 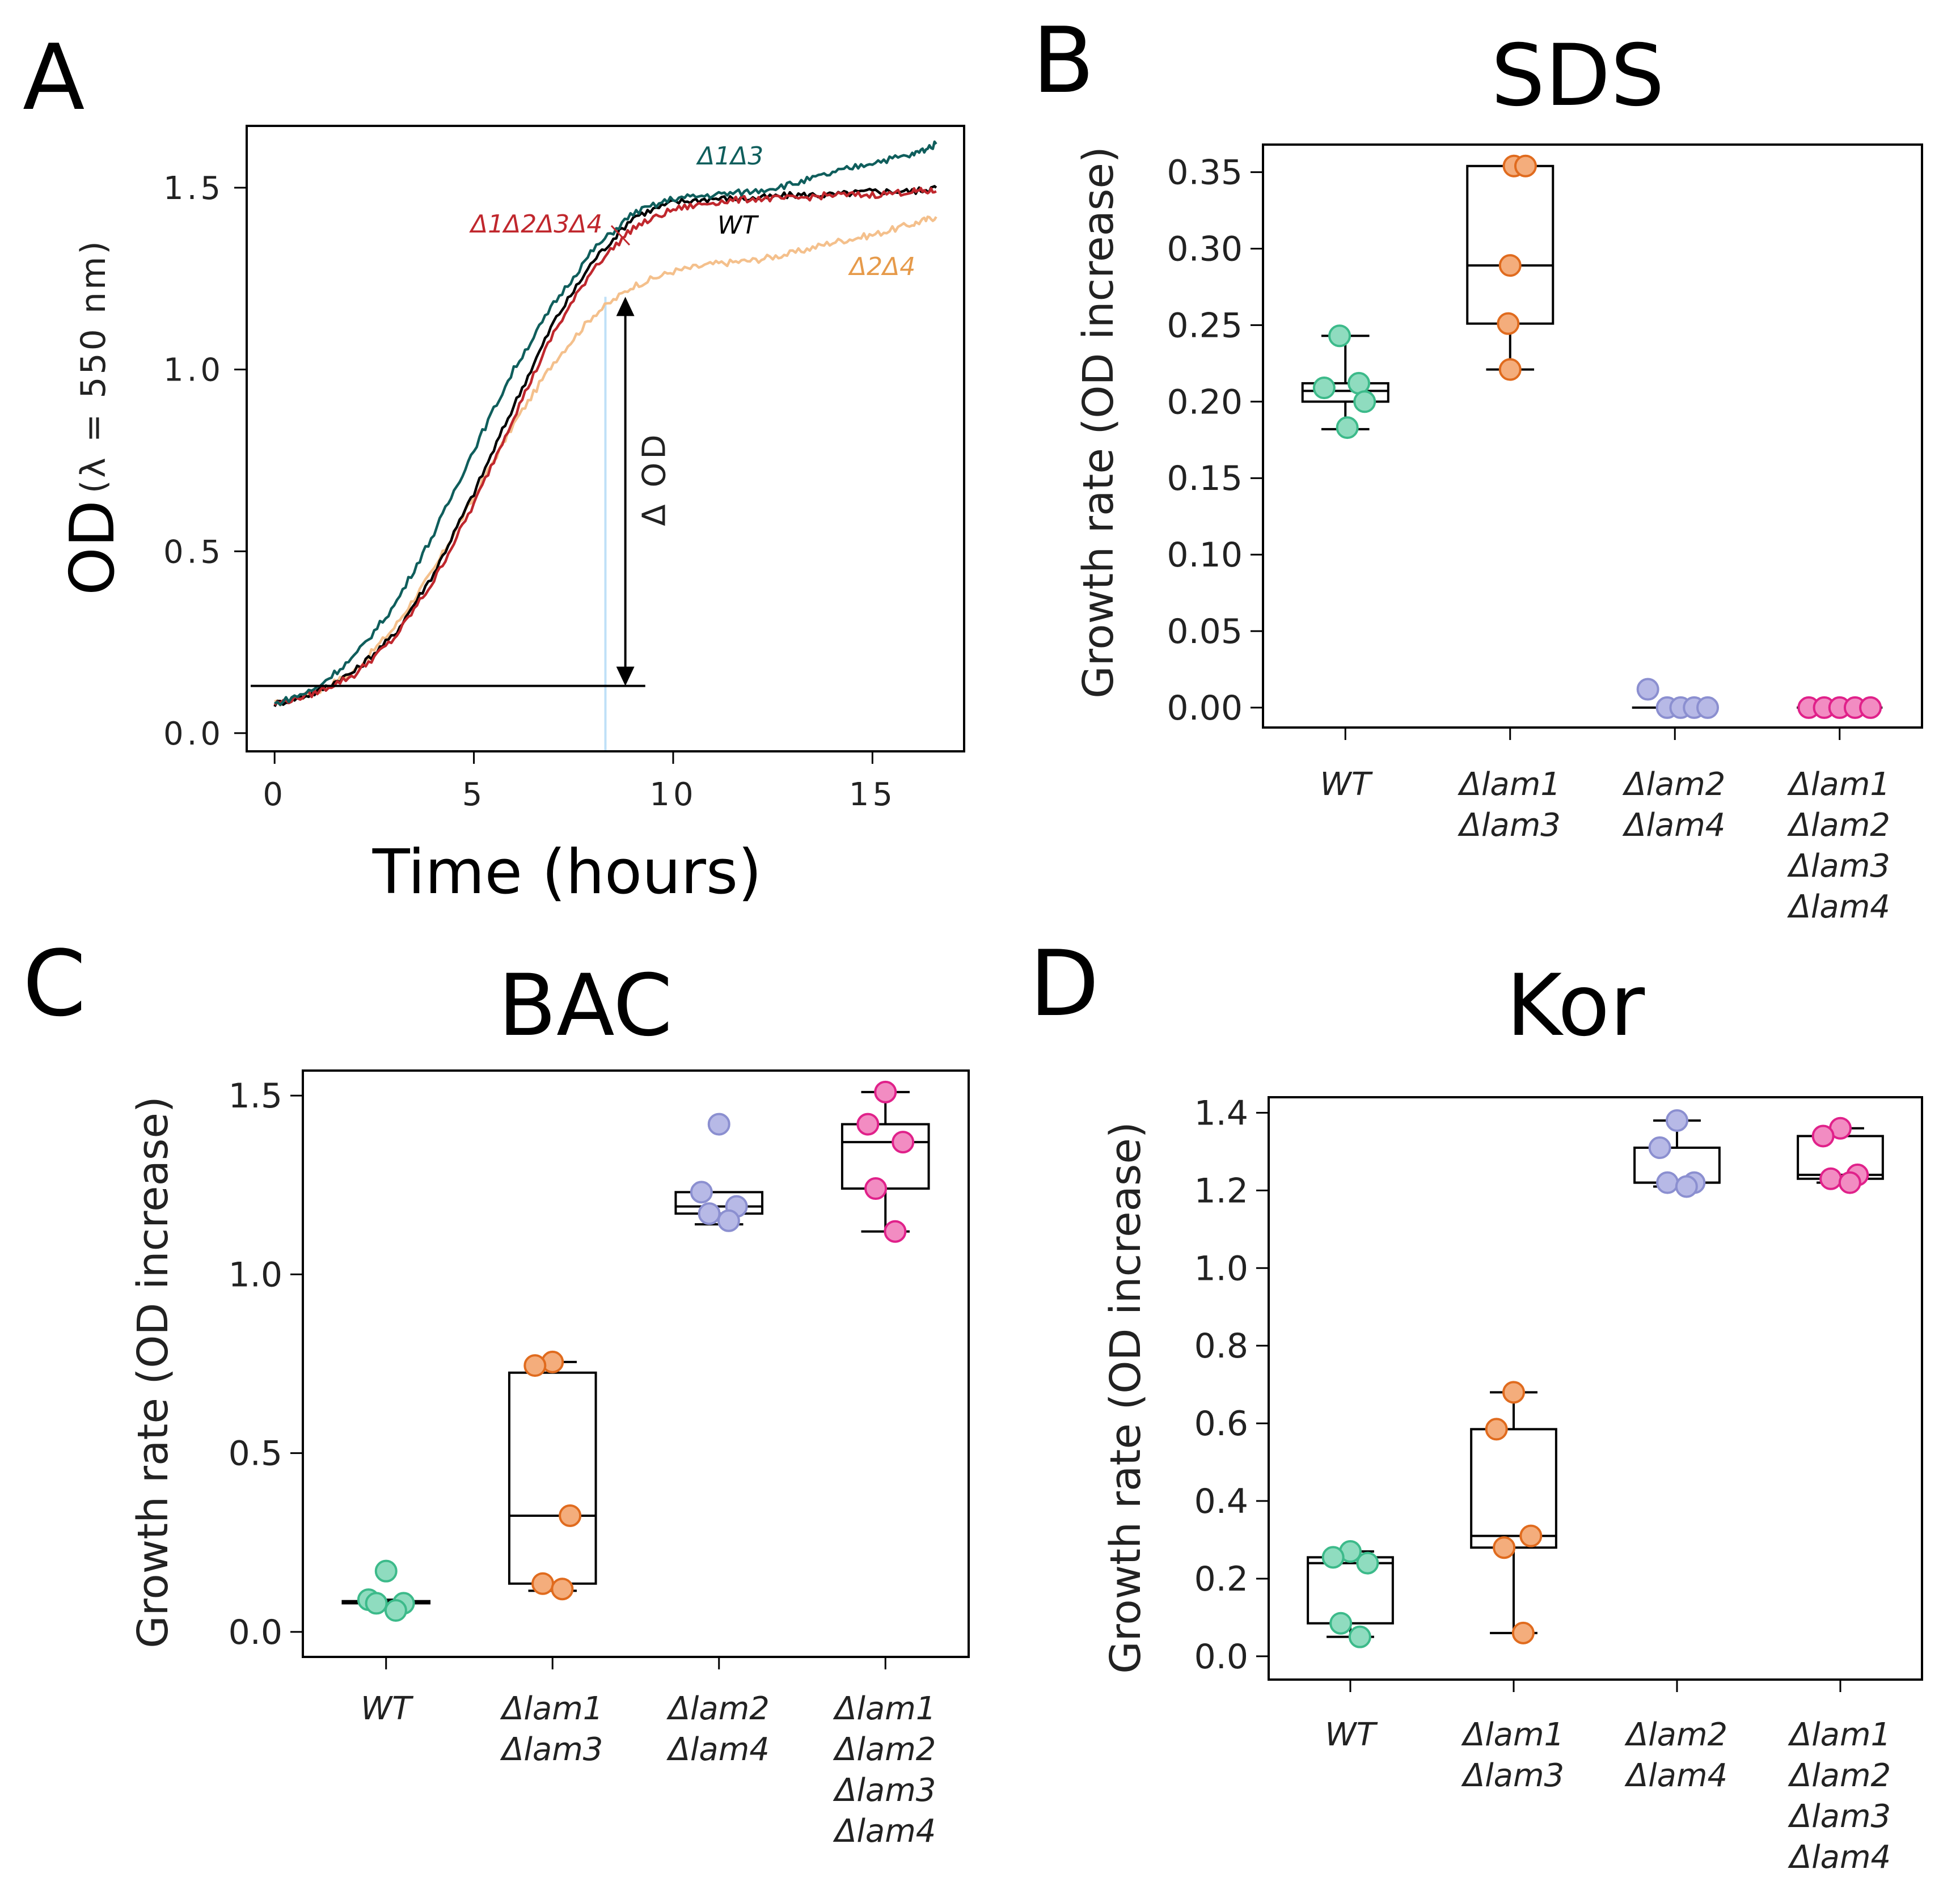 I want to click on panelB-frame, so click(x=1592, y=436).